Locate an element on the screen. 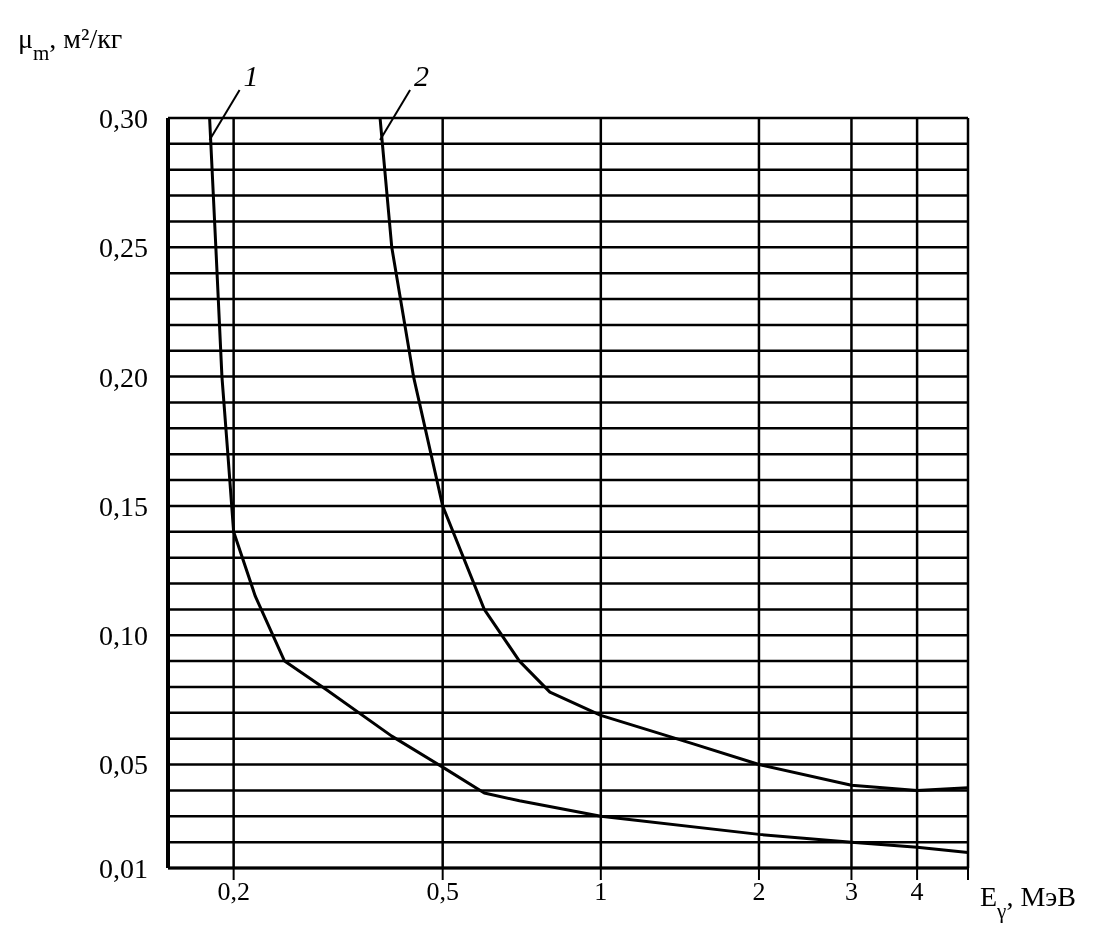 This screenshot has height=952, width=1107. x-axis-title: E$_{γ}$, МэВ is located at coordinates (1028, 902).